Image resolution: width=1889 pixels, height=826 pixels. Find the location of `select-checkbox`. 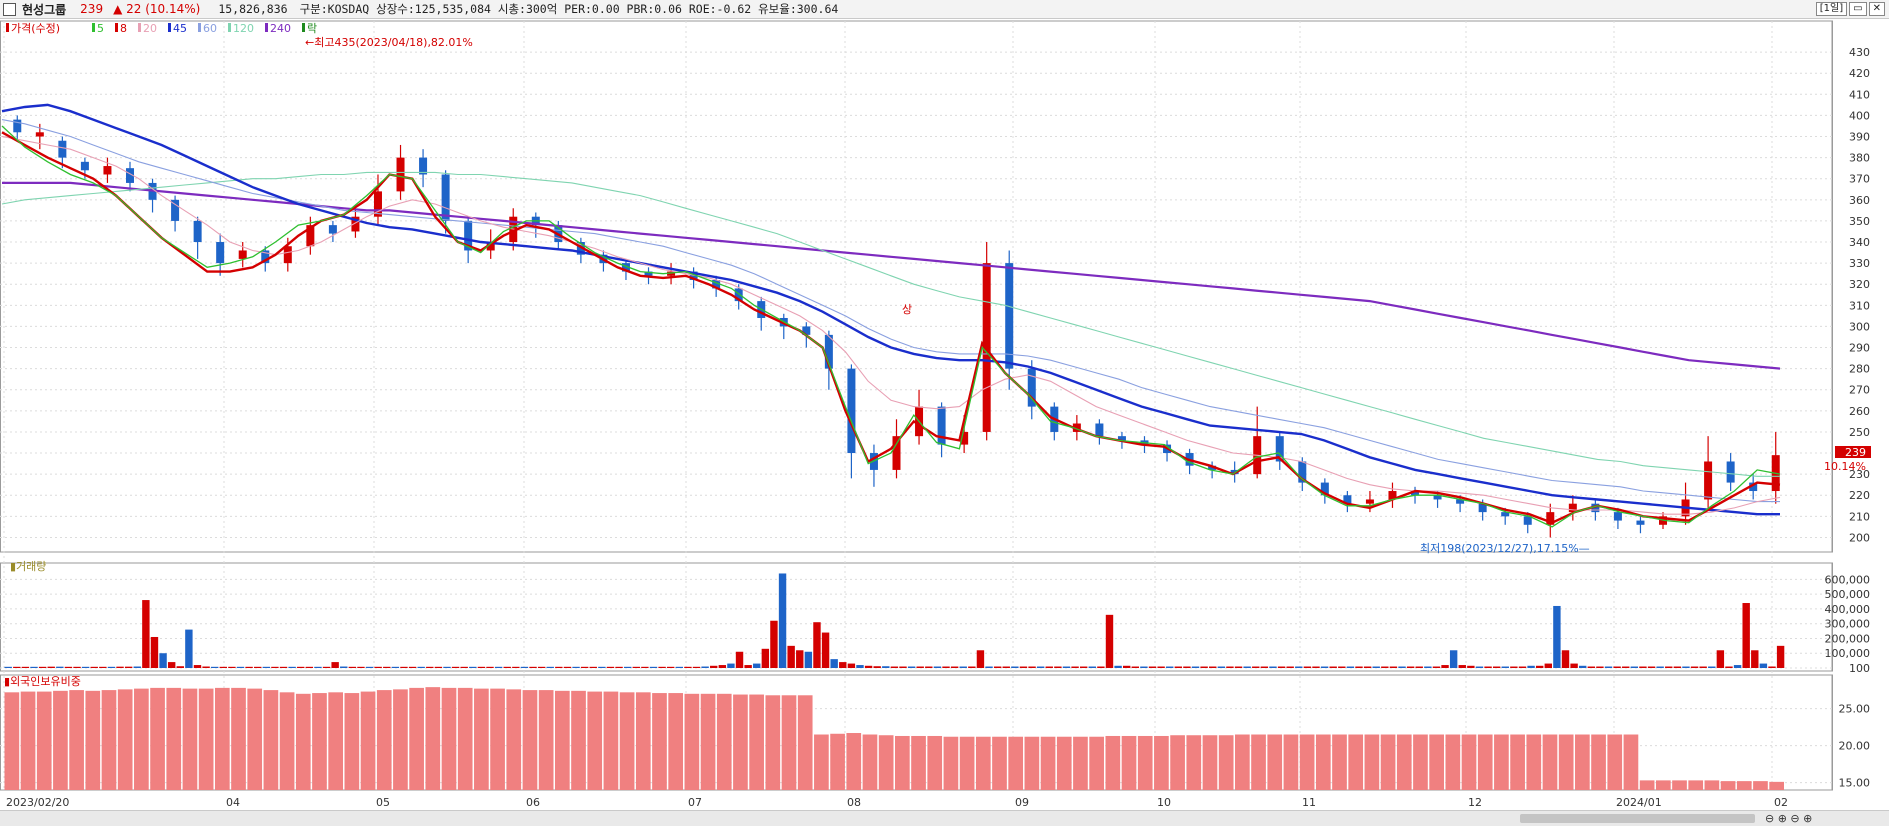

select-checkbox is located at coordinates (9, 9).